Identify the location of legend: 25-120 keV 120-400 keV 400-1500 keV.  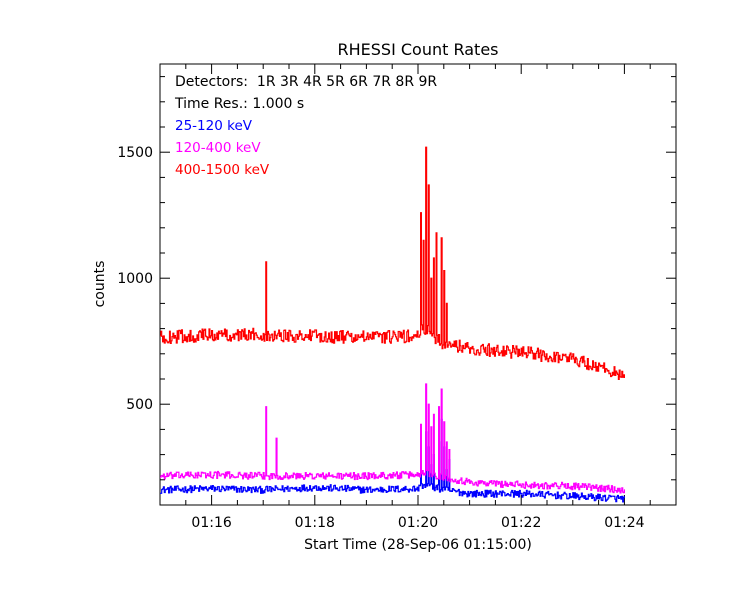
(222, 148).